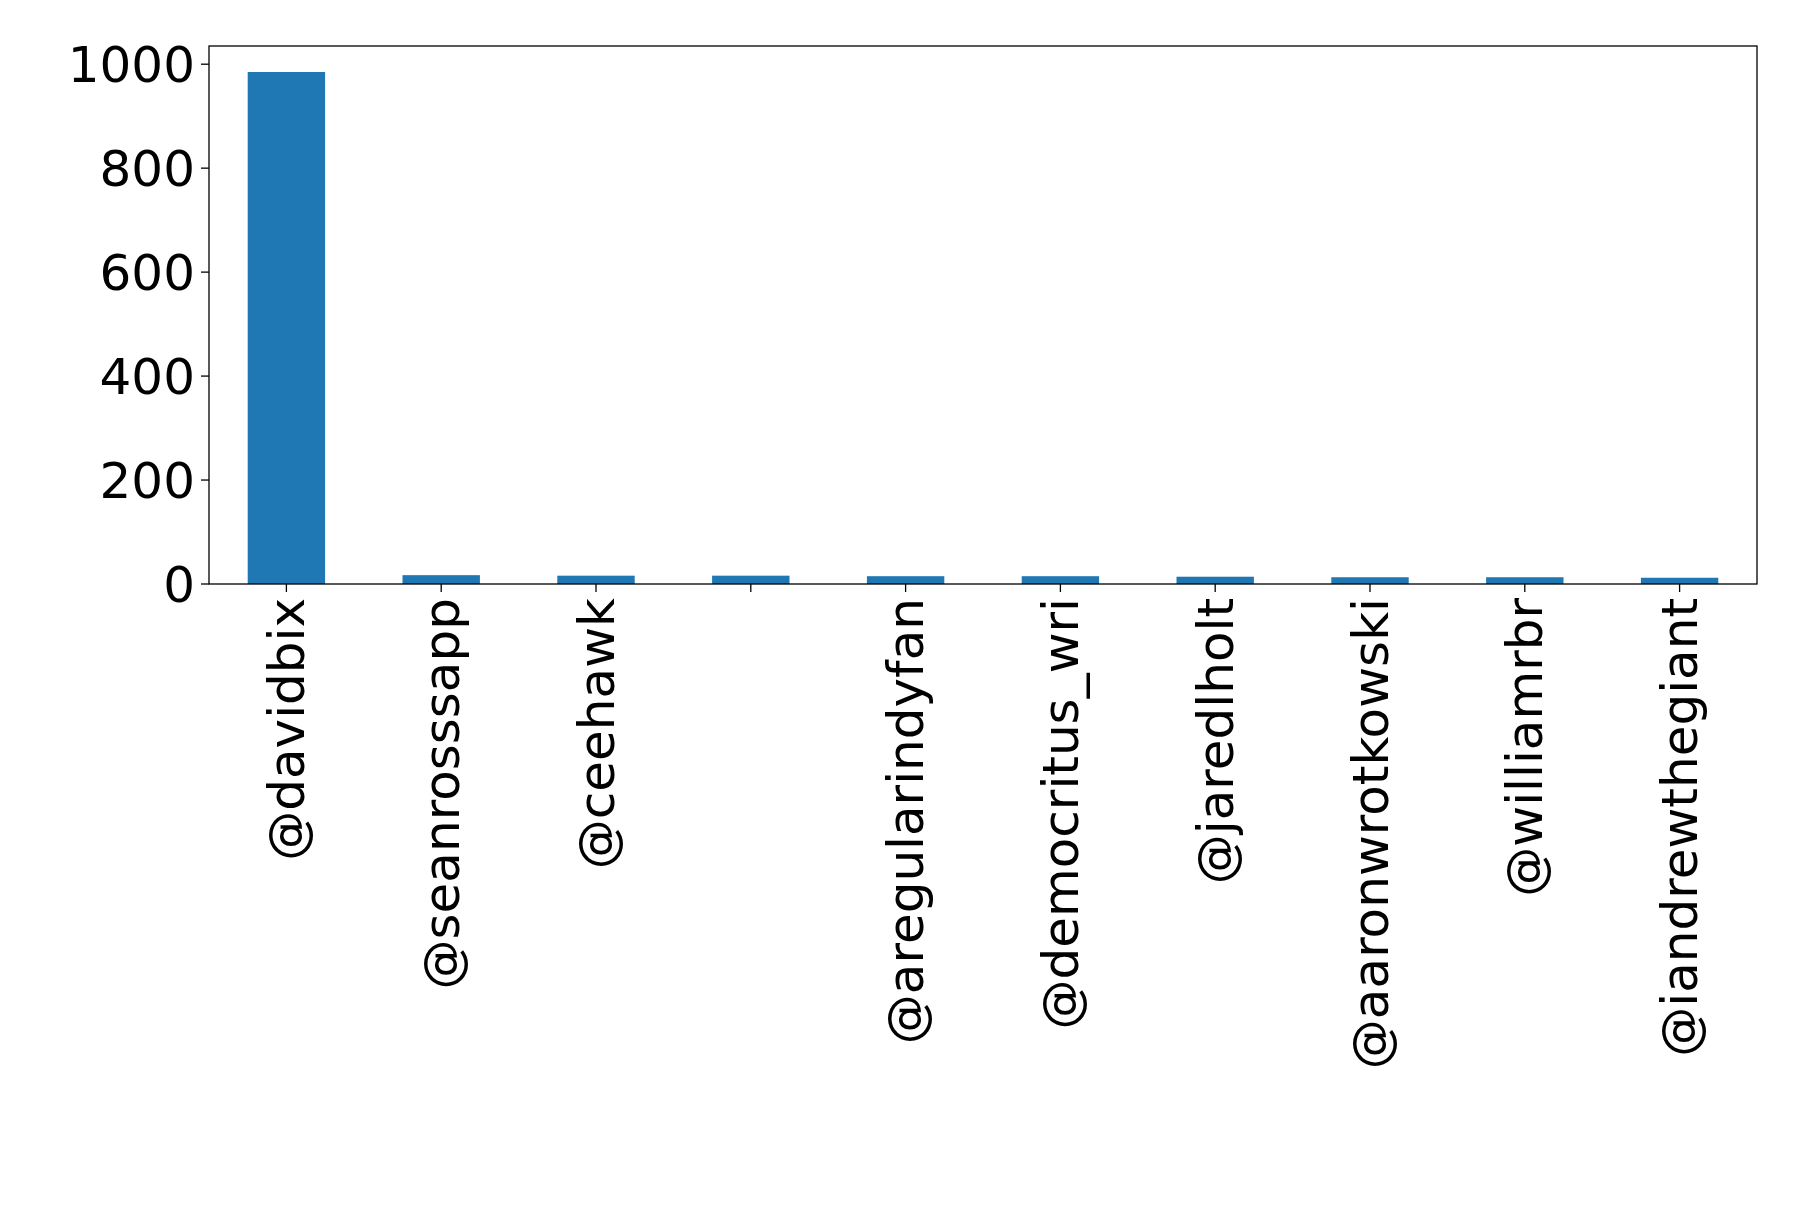 This screenshot has width=1798, height=1222. I want to click on y-tick-label: 800, so click(147, 168).